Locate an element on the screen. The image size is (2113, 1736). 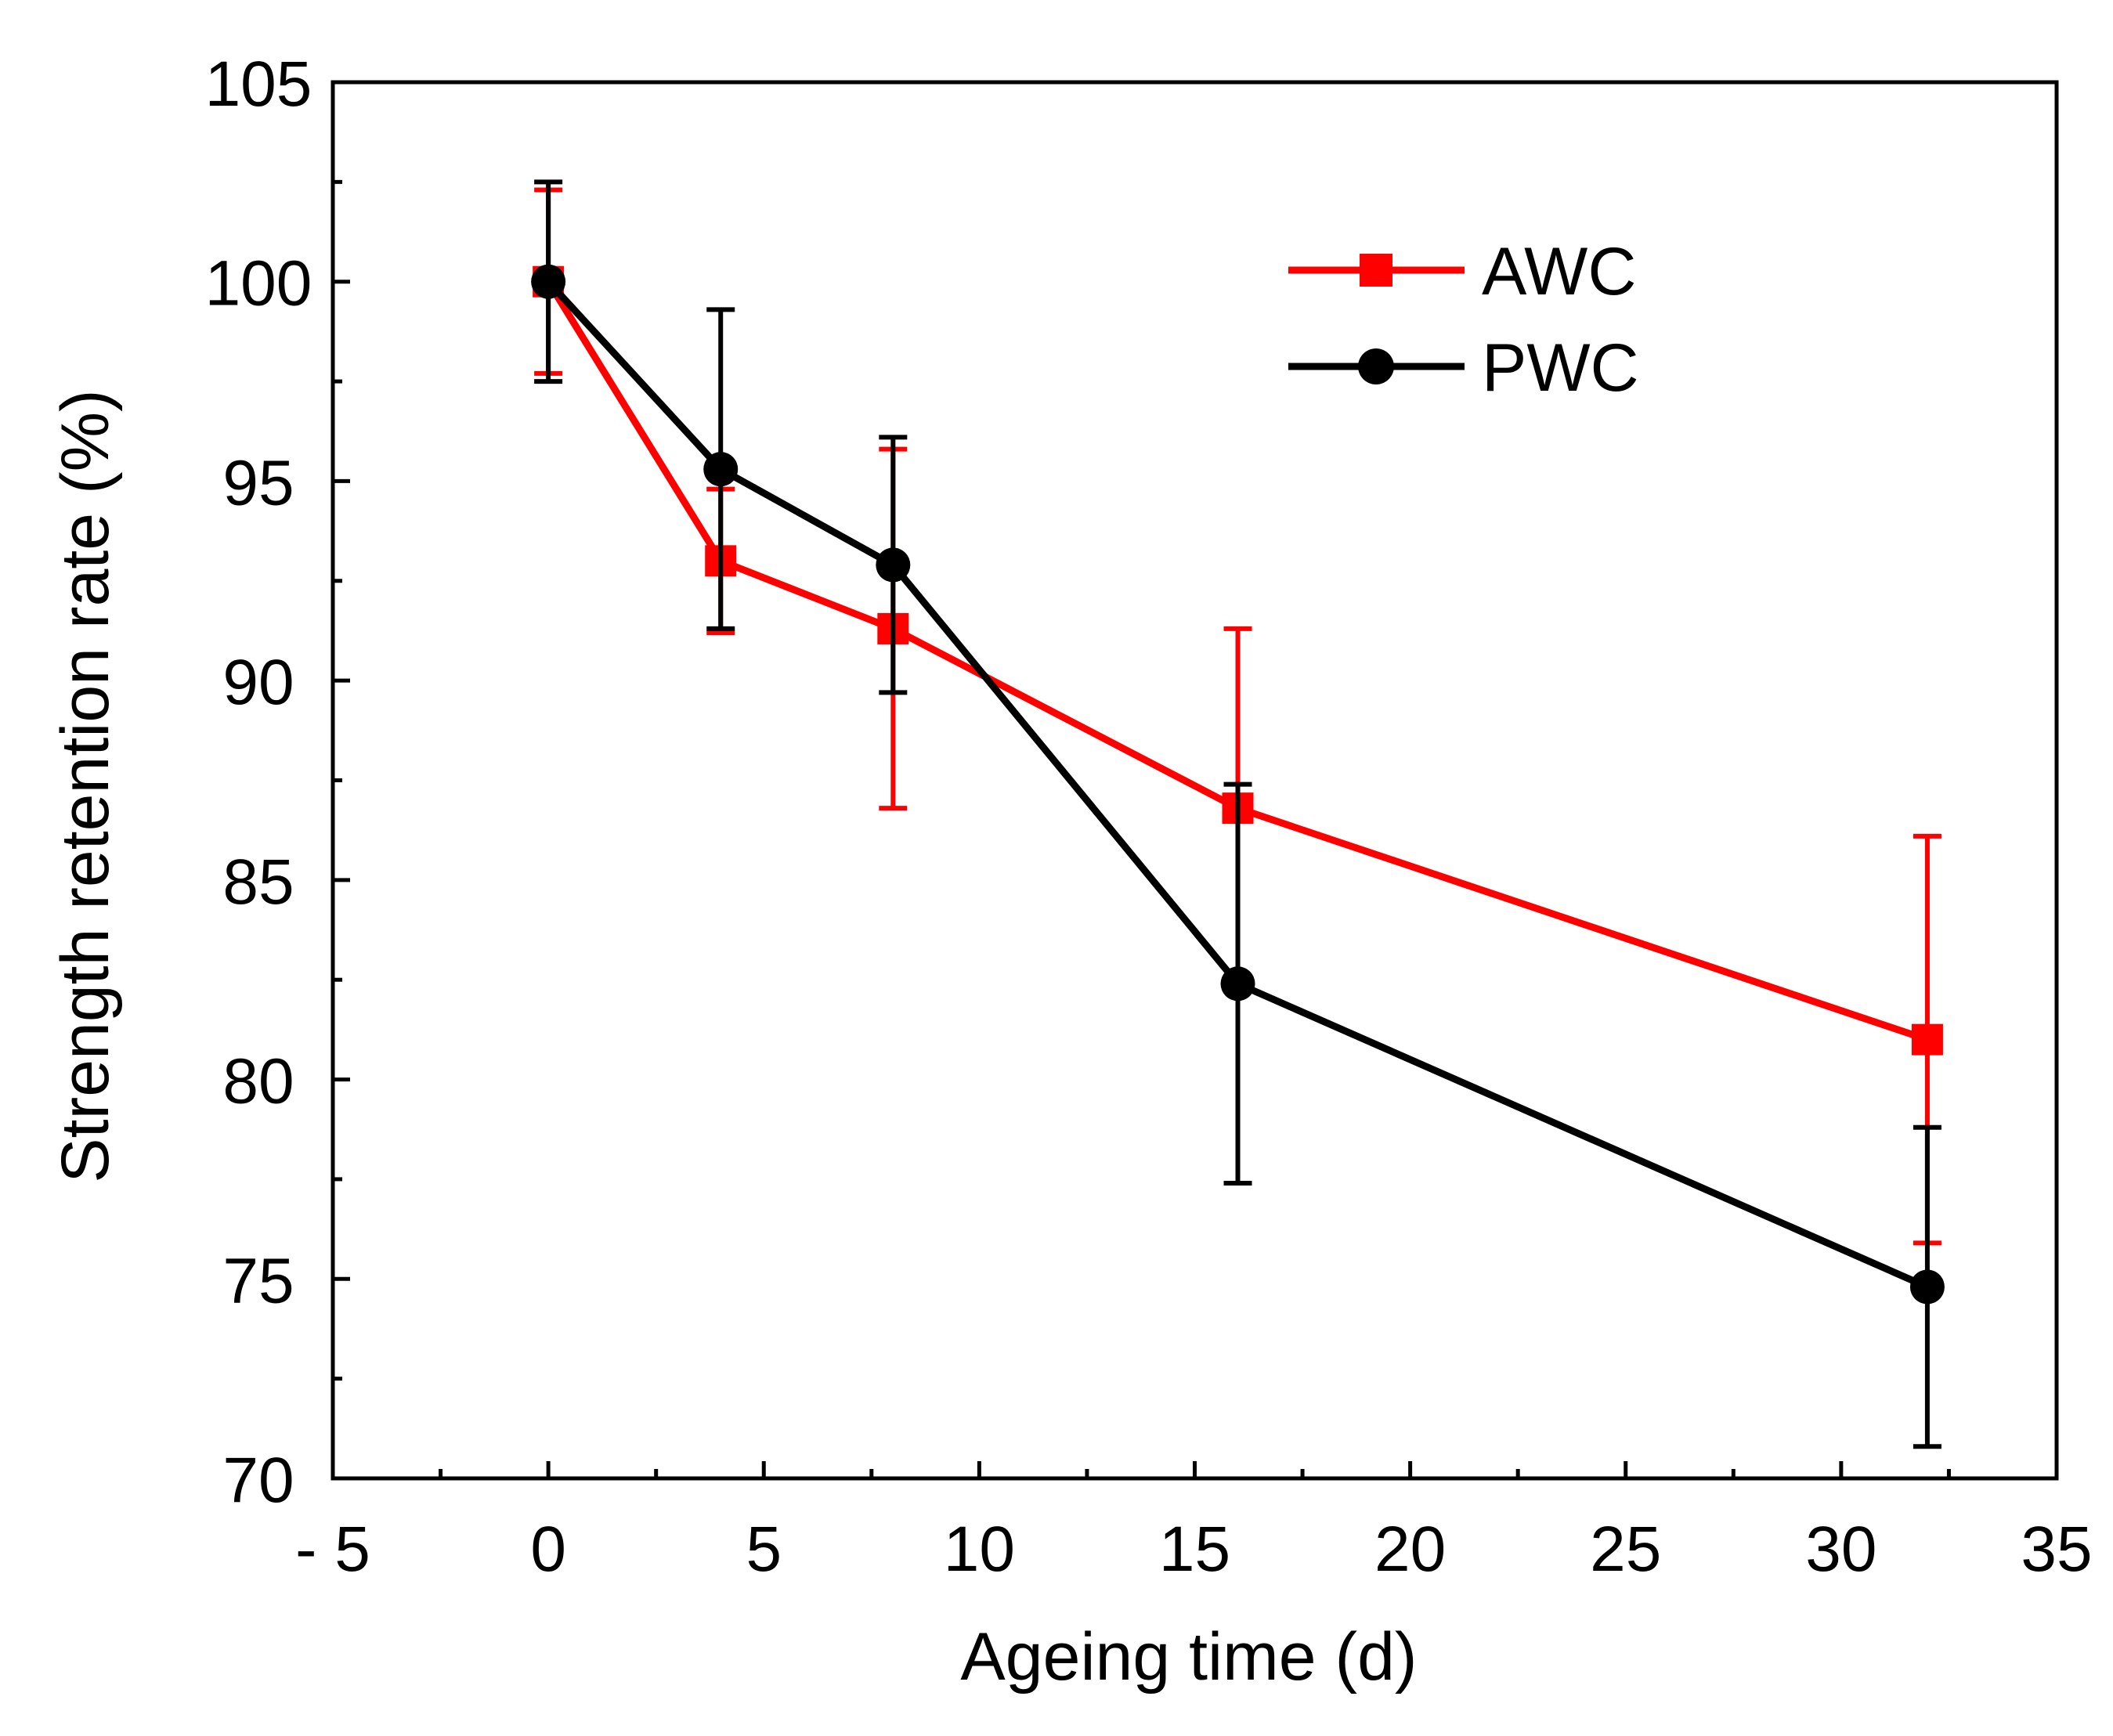
x-tick-label: 15 is located at coordinates (1194, 1549).